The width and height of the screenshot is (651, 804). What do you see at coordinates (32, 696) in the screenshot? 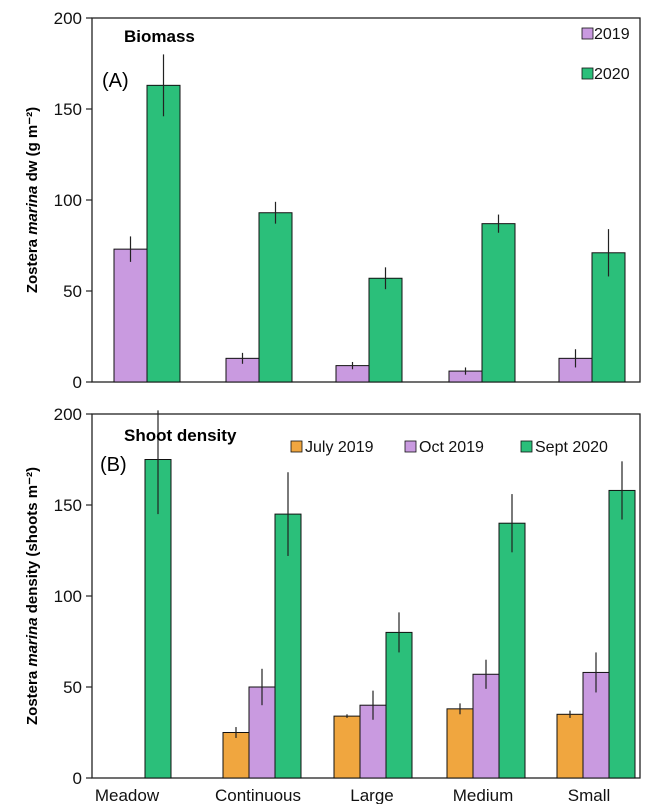
I see `density-y-label-part1: Zostera` at bounding box center [32, 696].